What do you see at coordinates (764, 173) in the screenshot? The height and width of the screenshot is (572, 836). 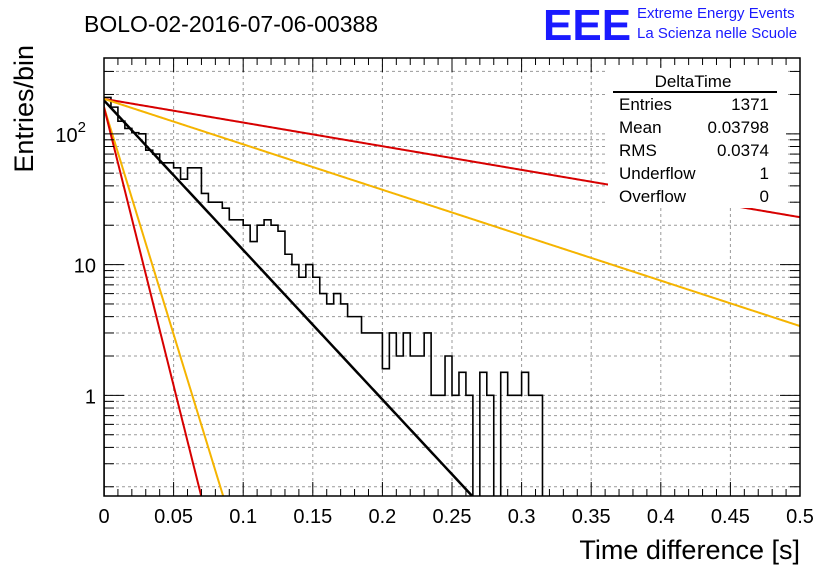 I see `stats-row-value: 1` at bounding box center [764, 173].